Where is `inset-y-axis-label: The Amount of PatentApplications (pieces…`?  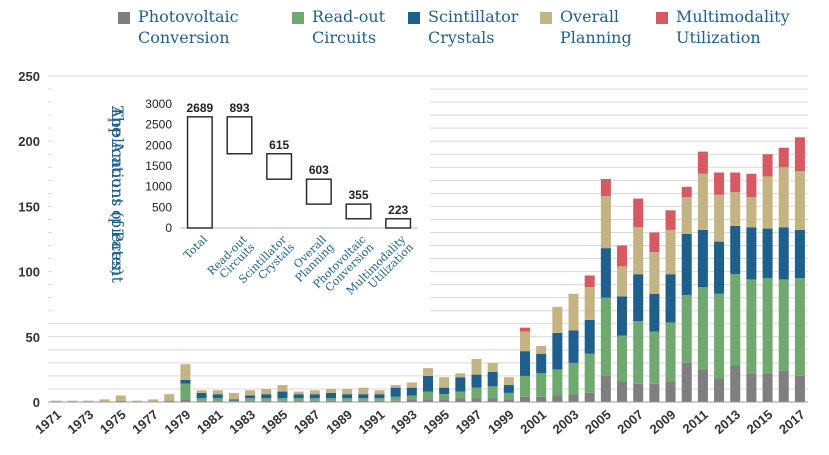 inset-y-axis-label: The Amount of PatentApplications (pieces… is located at coordinates (117, 194).